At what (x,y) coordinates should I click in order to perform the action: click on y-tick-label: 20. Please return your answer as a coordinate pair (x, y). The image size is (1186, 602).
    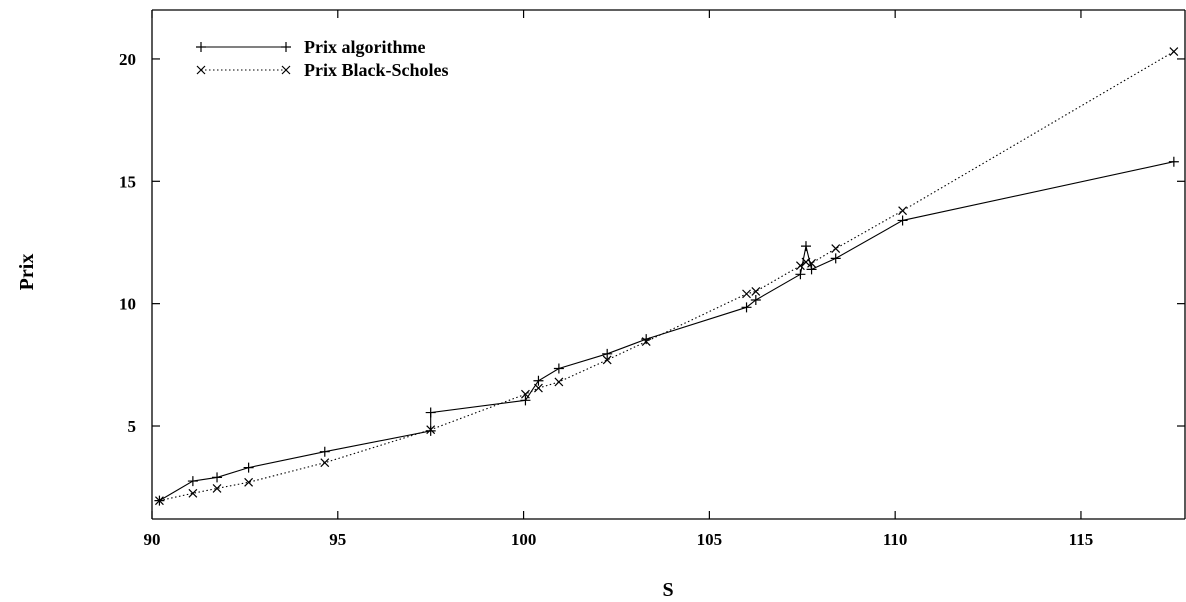
    Looking at the image, I should click on (127, 59).